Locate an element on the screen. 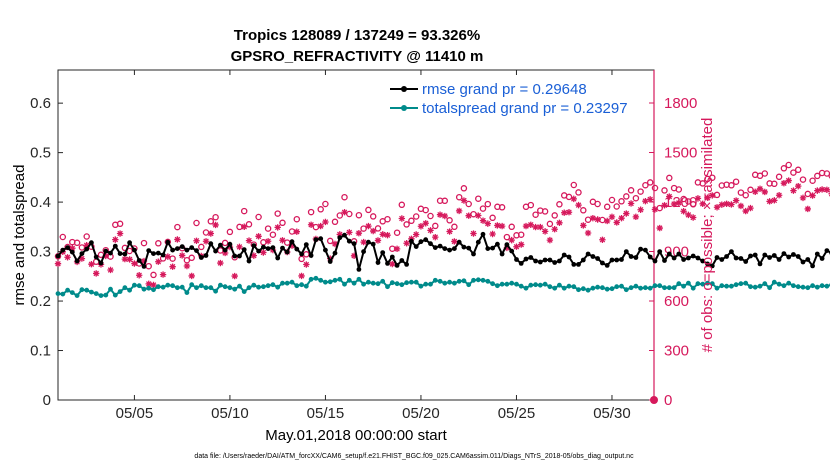  x-axis-label: May.01,2018 00:00:00 start is located at coordinates (356, 435).